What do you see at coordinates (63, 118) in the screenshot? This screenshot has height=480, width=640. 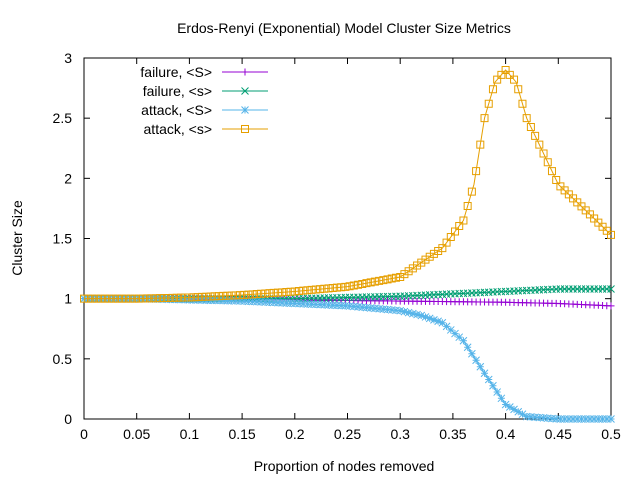 I see `y-tick-label: 2.5` at bounding box center [63, 118].